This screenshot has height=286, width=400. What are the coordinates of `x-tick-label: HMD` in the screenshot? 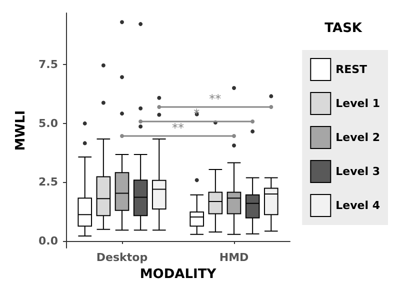 It's located at (234, 257).